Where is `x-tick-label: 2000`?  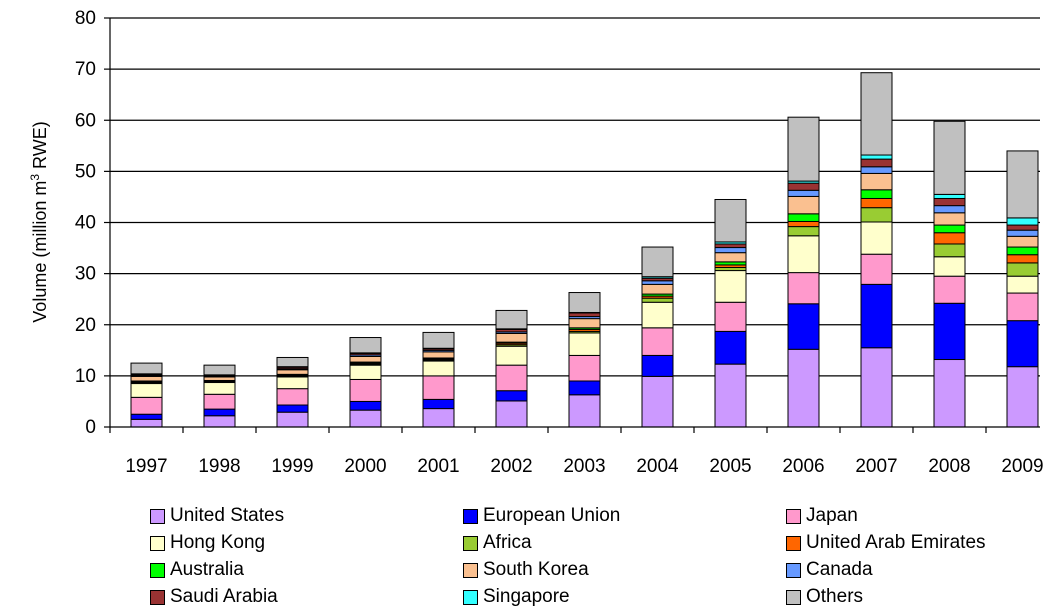
x-tick-label: 2000 is located at coordinates (365, 466).